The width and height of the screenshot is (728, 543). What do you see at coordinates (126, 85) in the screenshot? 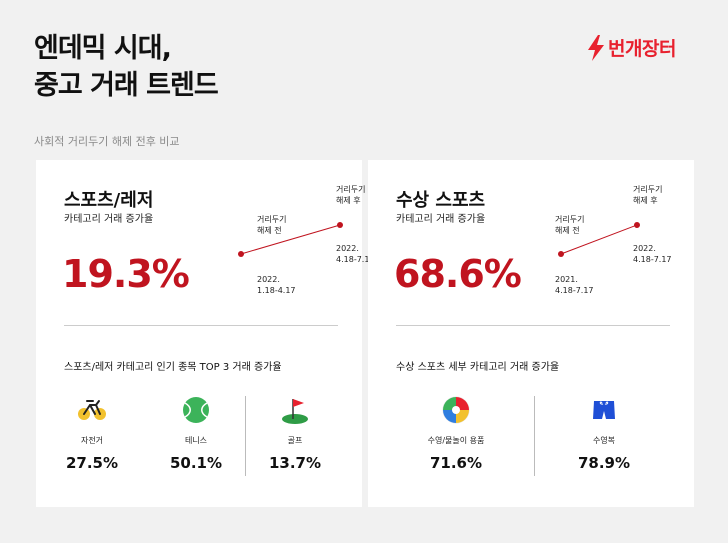
I see `page-title-line2: 중고 거래 트렌드` at bounding box center [126, 85].